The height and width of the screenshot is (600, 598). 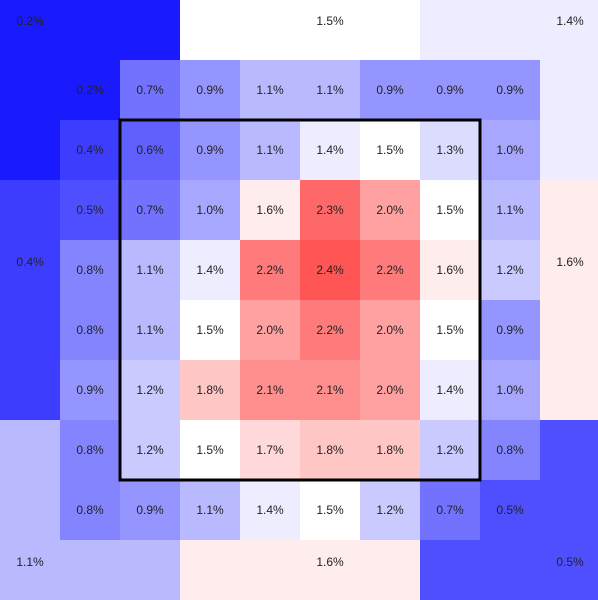 I want to click on zone-label-top-center: 1.5%, so click(x=330, y=21).